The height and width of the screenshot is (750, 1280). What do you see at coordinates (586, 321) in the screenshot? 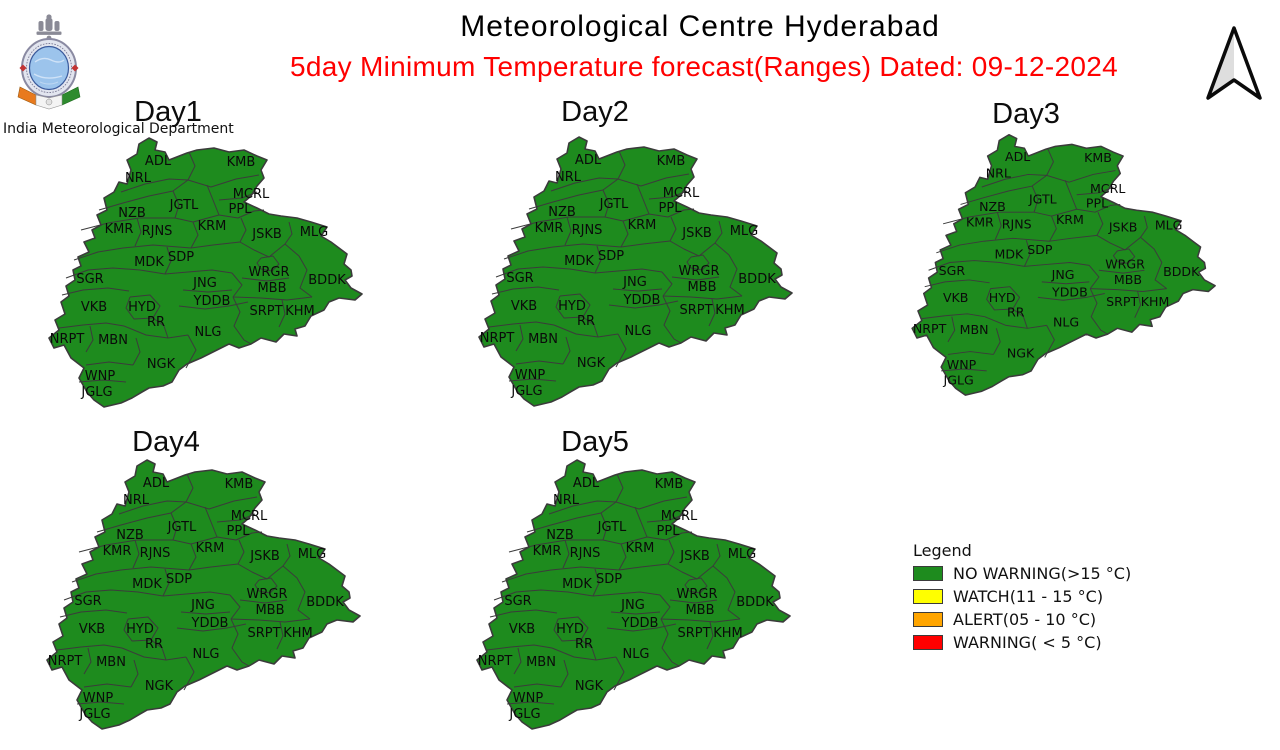
I see `district-label-rr: RR` at bounding box center [586, 321].